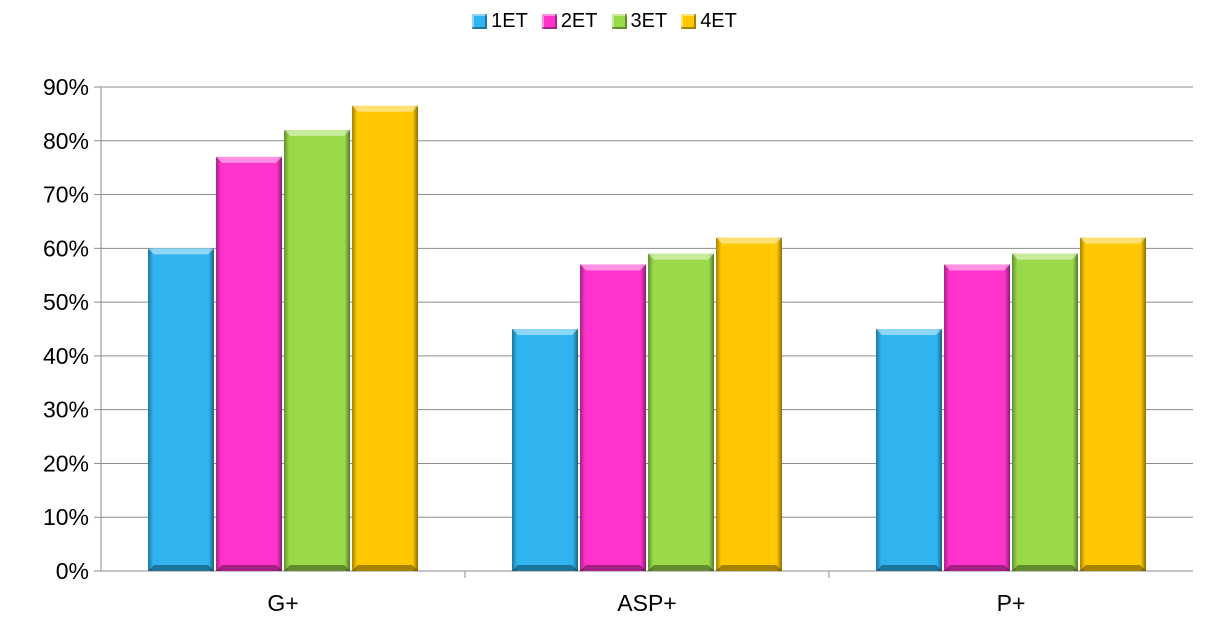 Image resolution: width=1209 pixels, height=624 pixels. I want to click on y-tick-label: 10%, so click(66, 517).